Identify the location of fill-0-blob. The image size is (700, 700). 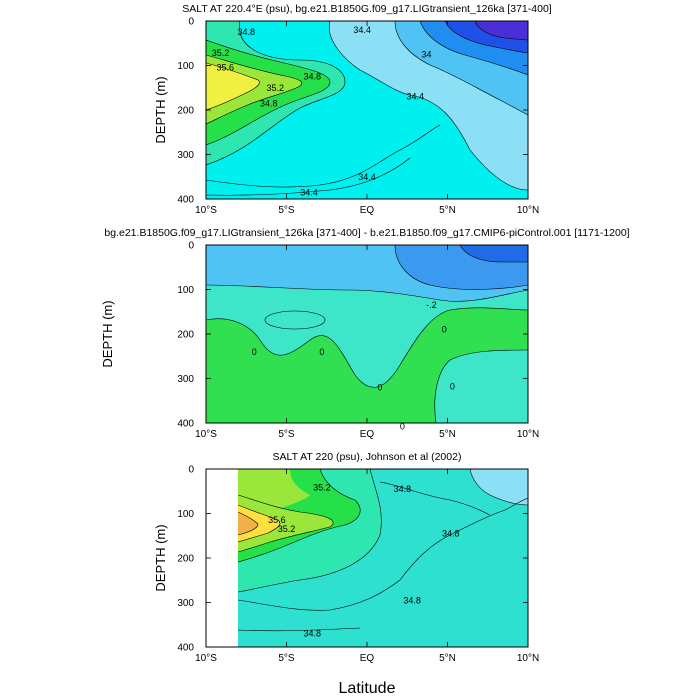
(295, 320).